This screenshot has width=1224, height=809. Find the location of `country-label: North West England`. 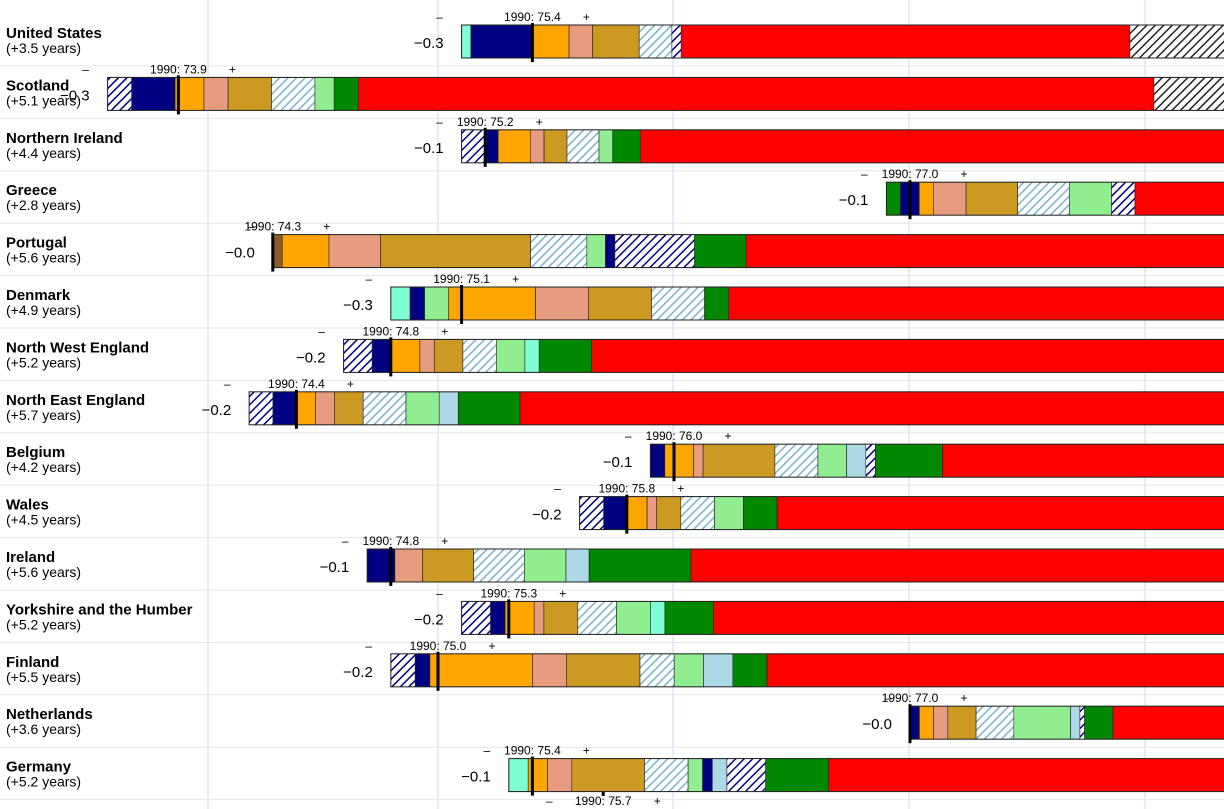

country-label: North West England is located at coordinates (77, 347).